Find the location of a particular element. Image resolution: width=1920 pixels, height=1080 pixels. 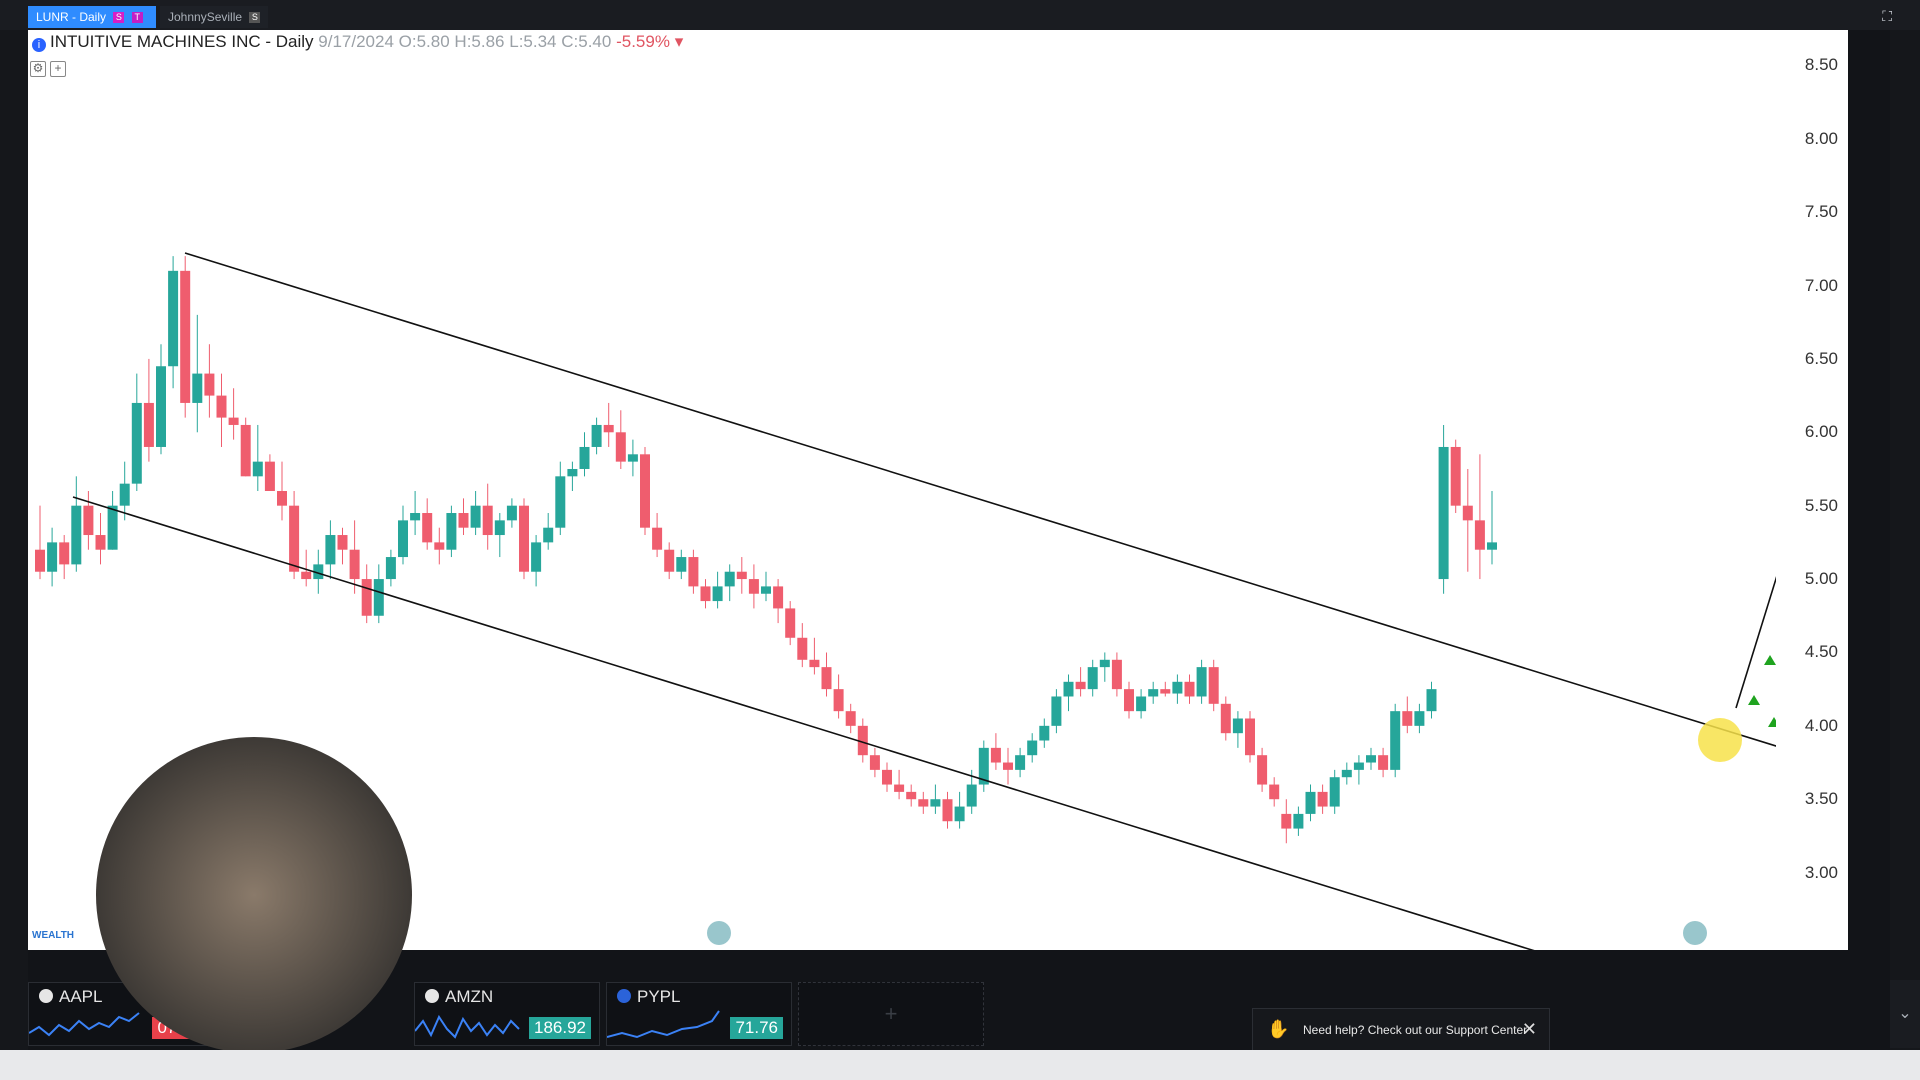

add-indicator-icon: + is located at coordinates (58, 69).